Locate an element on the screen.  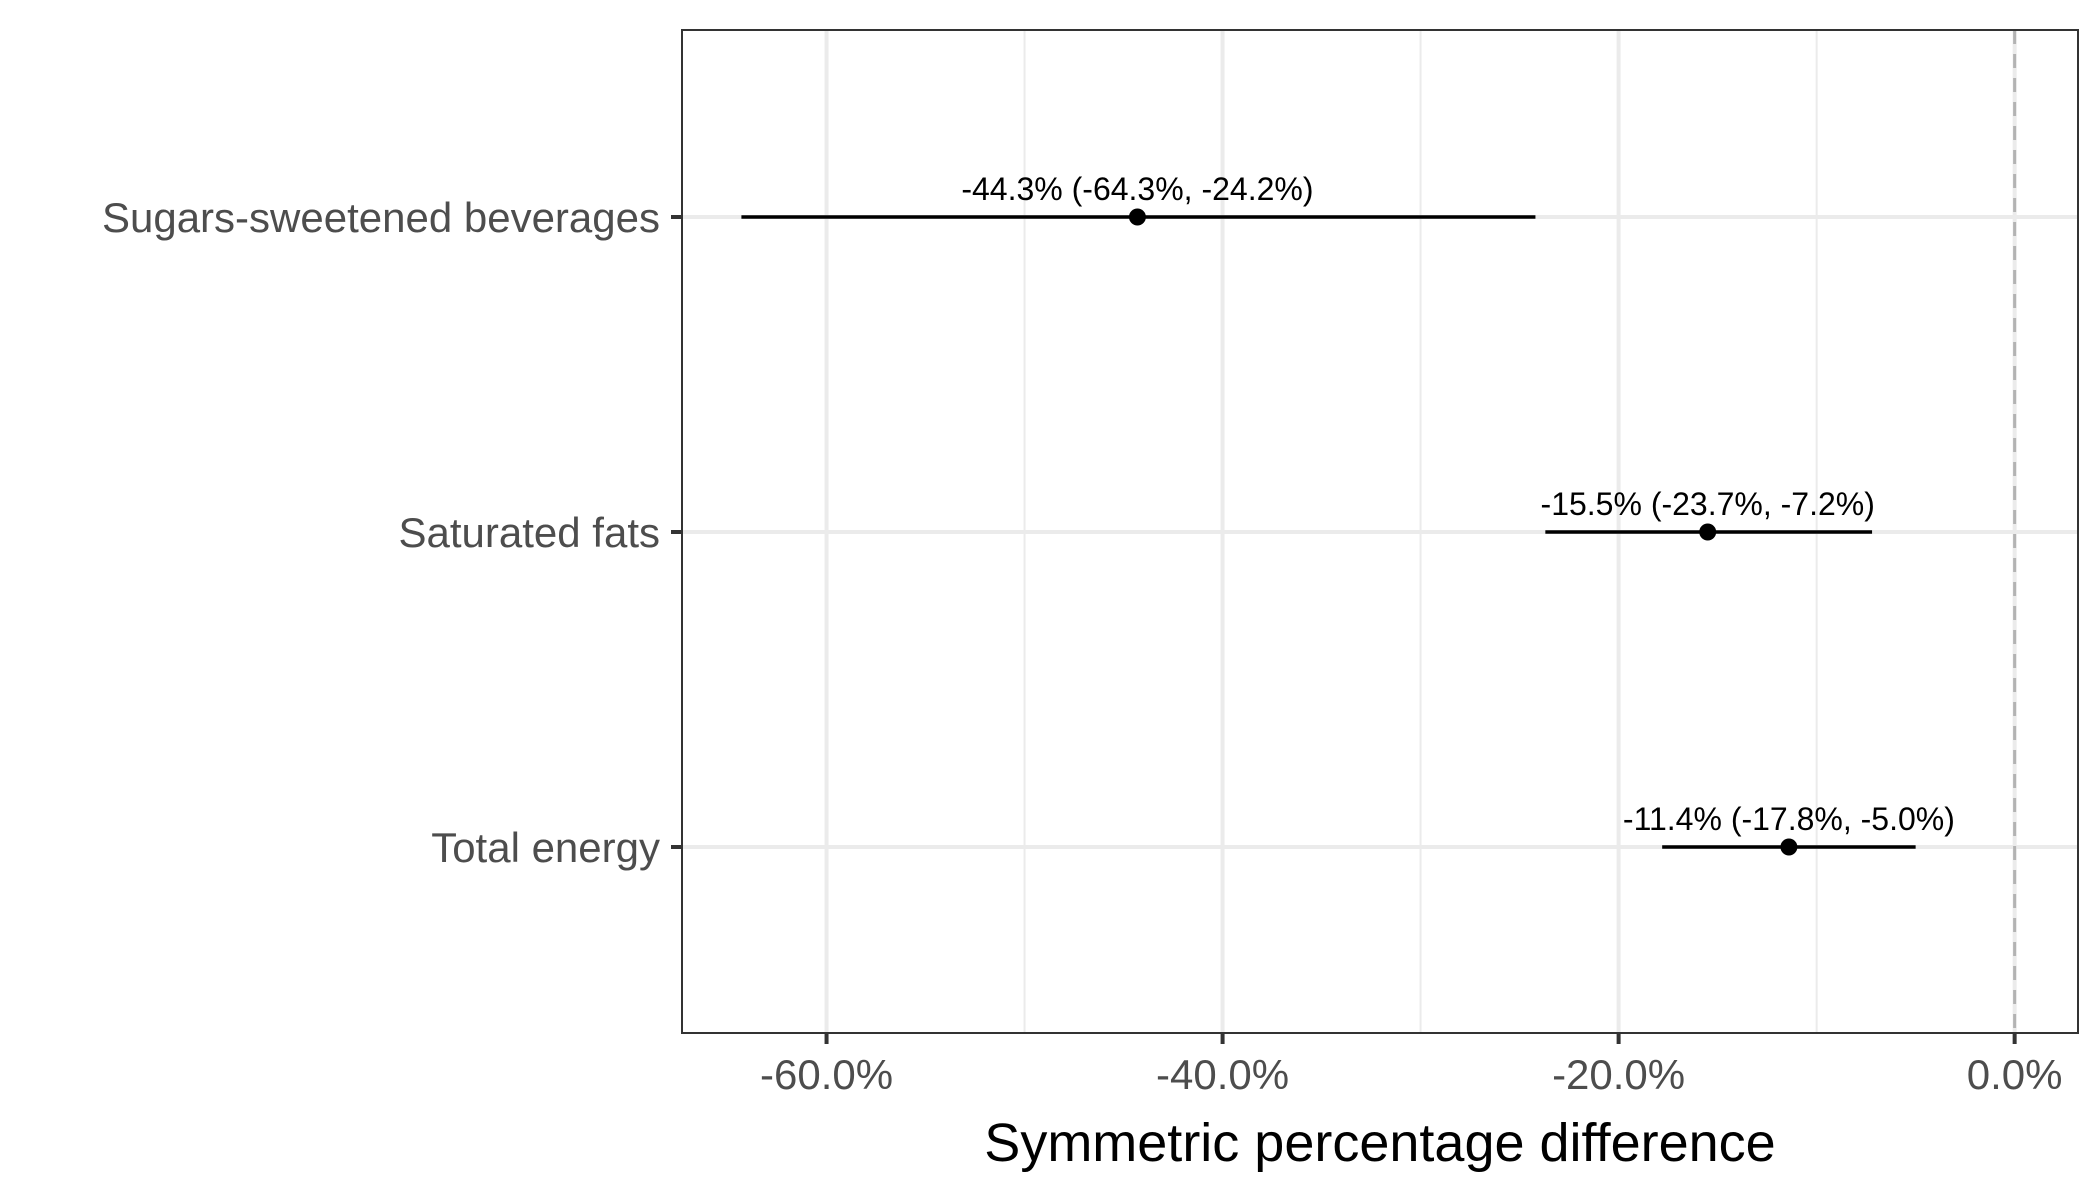
y-tick-label: Total energy is located at coordinates (545, 847).